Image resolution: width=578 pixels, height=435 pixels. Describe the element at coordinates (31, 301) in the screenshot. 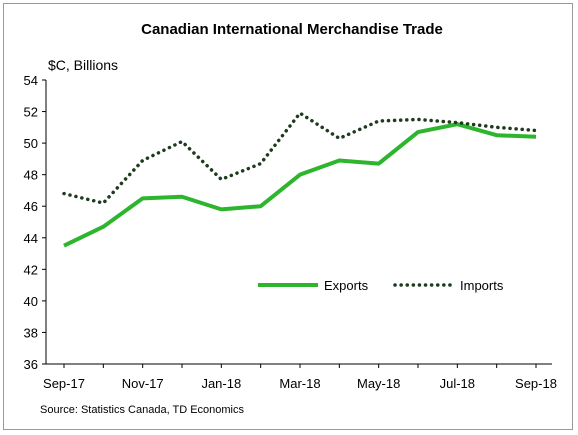

I see `y-tick-label: 40` at that location.